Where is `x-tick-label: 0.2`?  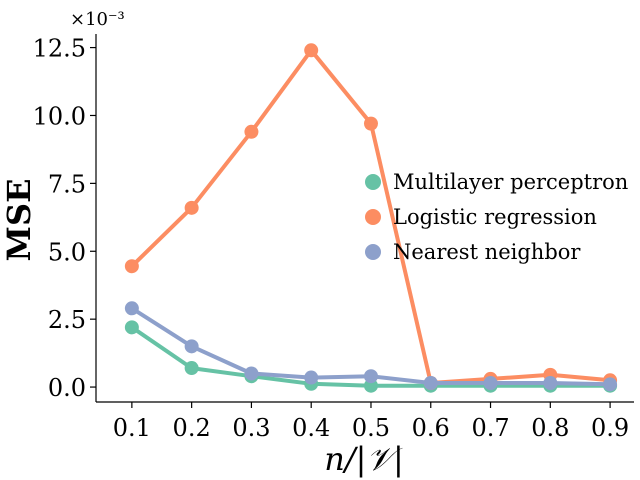
x-tick-label: 0.2 is located at coordinates (192, 428).